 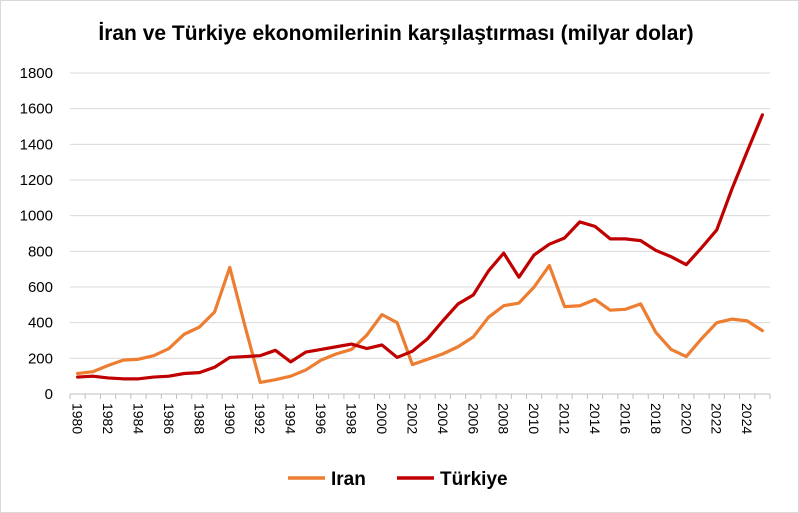 What do you see at coordinates (40, 251) in the screenshot?
I see `y-tick-label: 800` at bounding box center [40, 251].